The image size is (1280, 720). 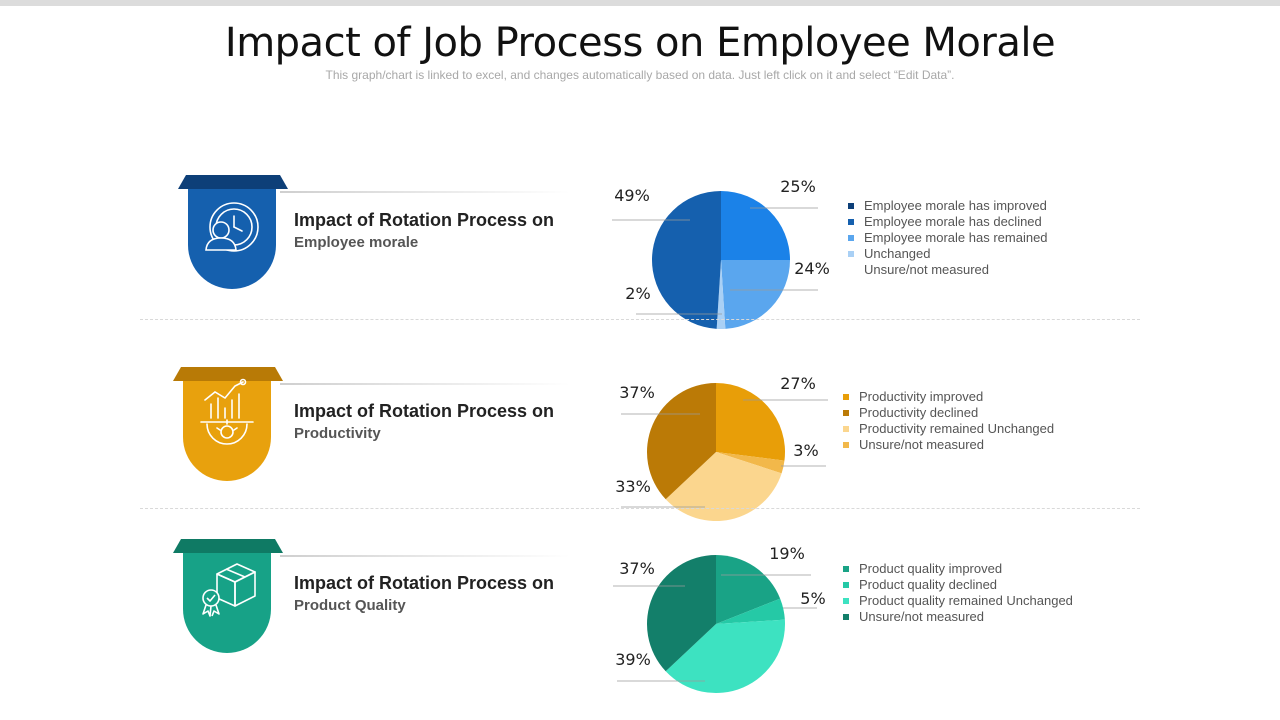 I want to click on badge-product-quality, so click(x=228, y=596).